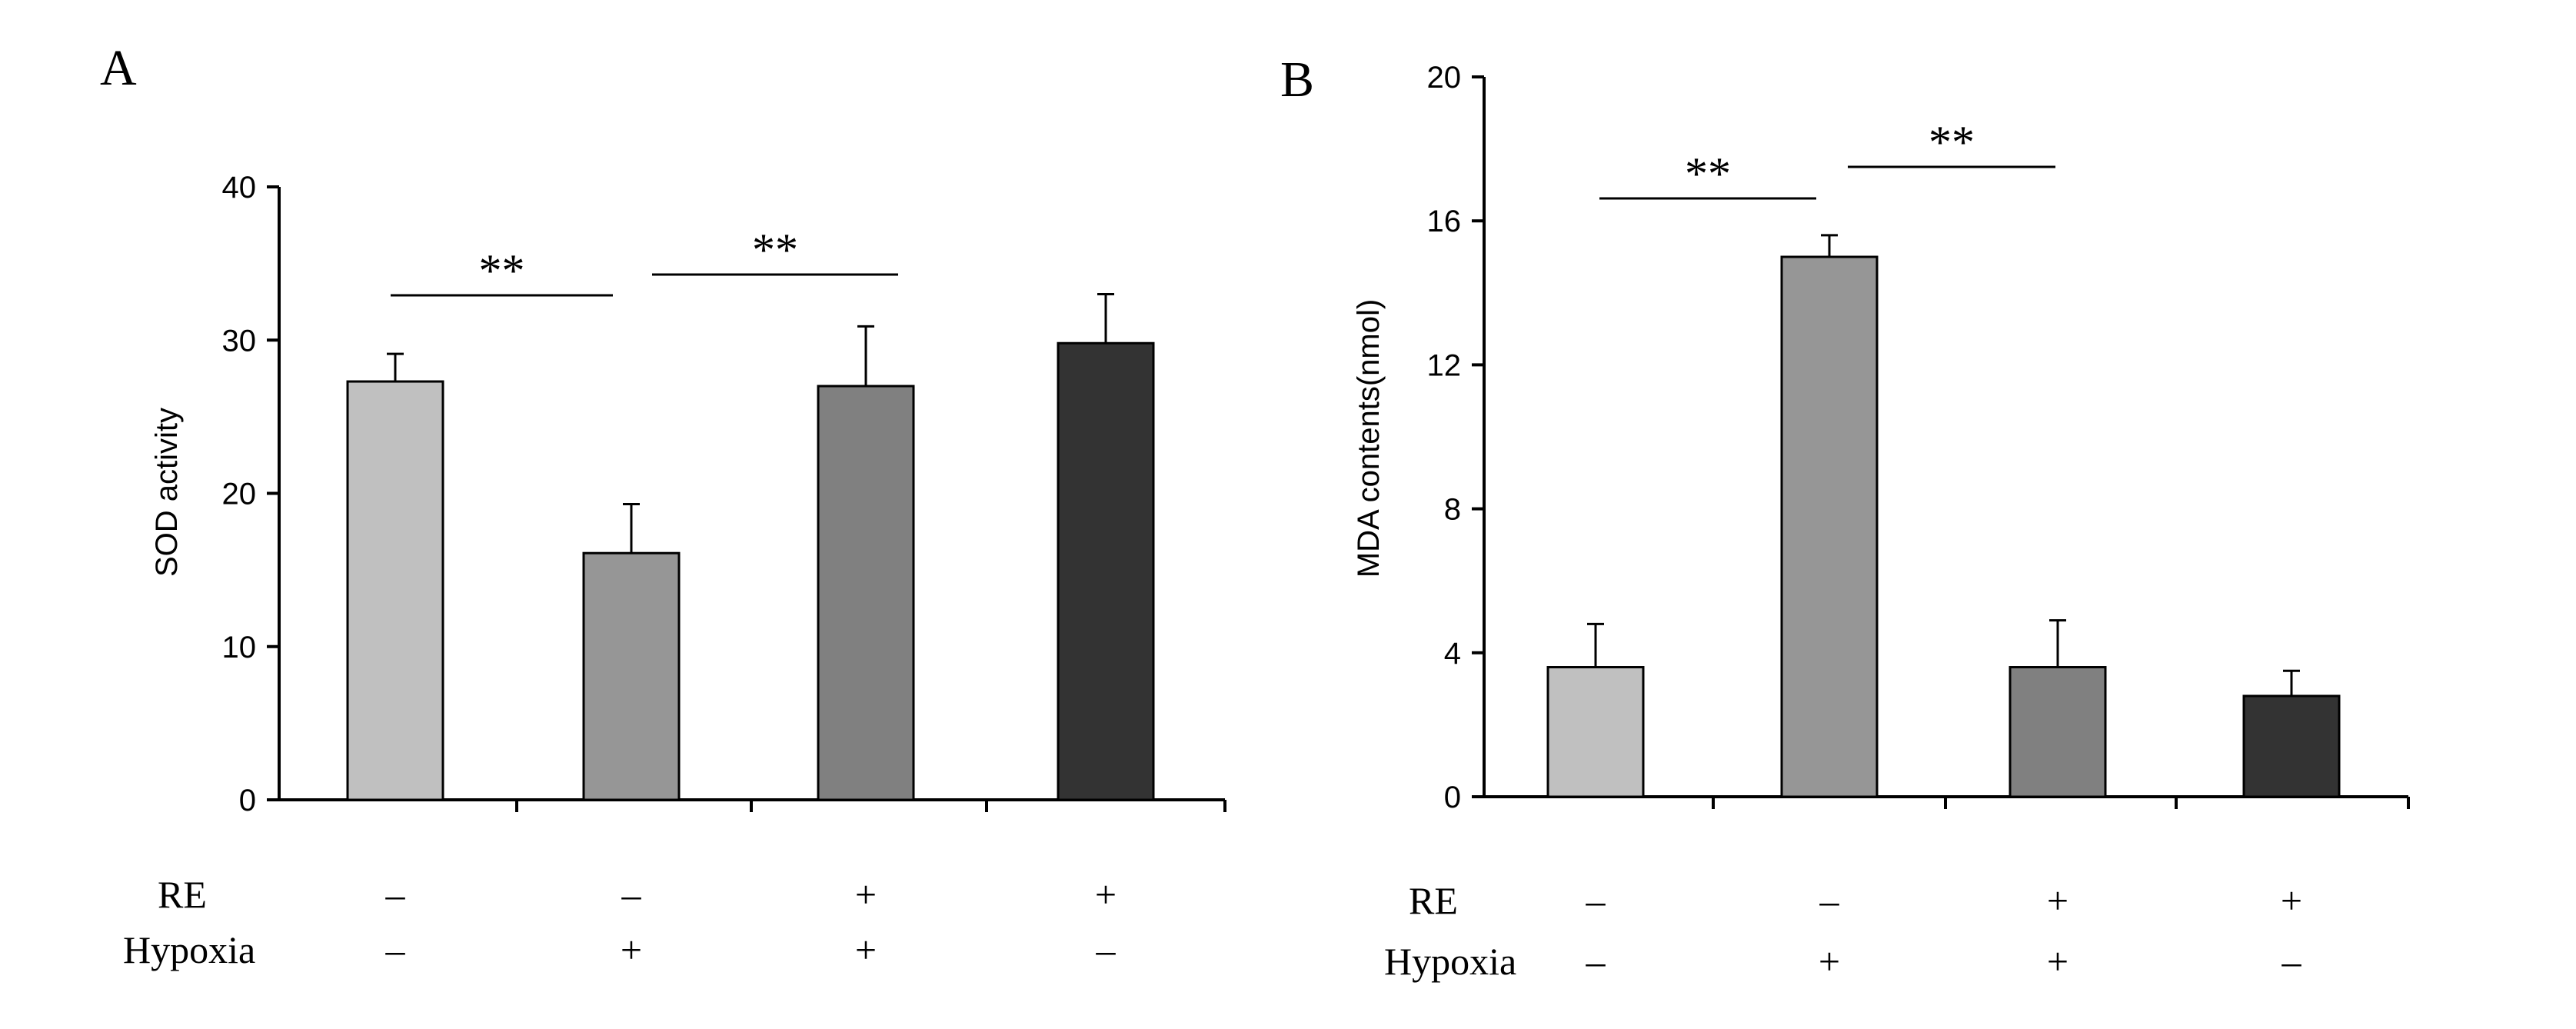 Image resolution: width=2576 pixels, height=1029 pixels. I want to click on y-tick-label: 16, so click(1444, 221).